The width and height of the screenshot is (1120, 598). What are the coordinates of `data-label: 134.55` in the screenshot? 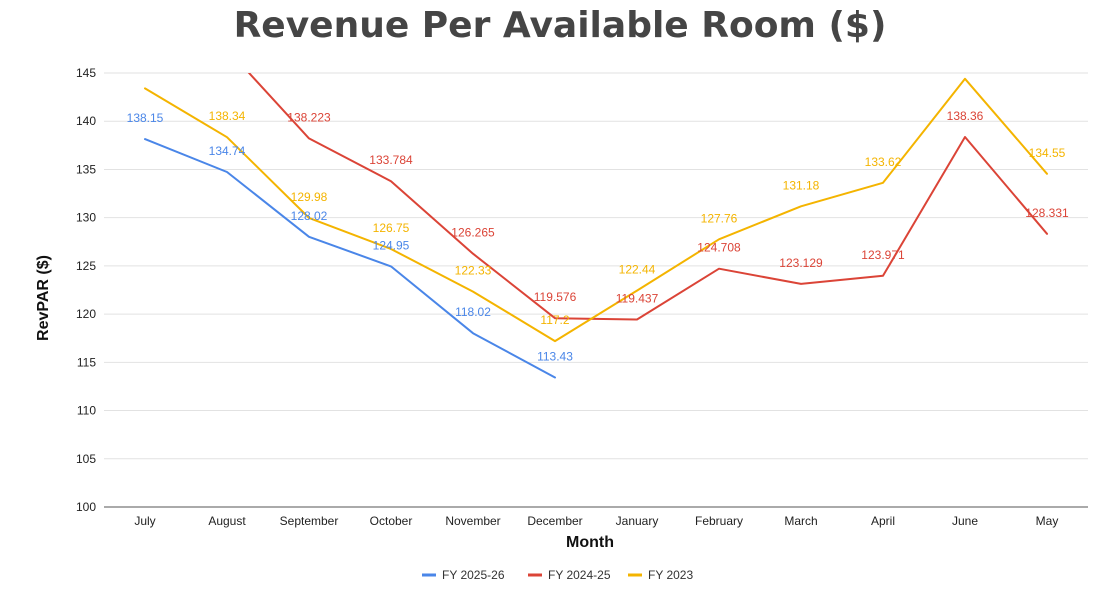 It's located at (1047, 153).